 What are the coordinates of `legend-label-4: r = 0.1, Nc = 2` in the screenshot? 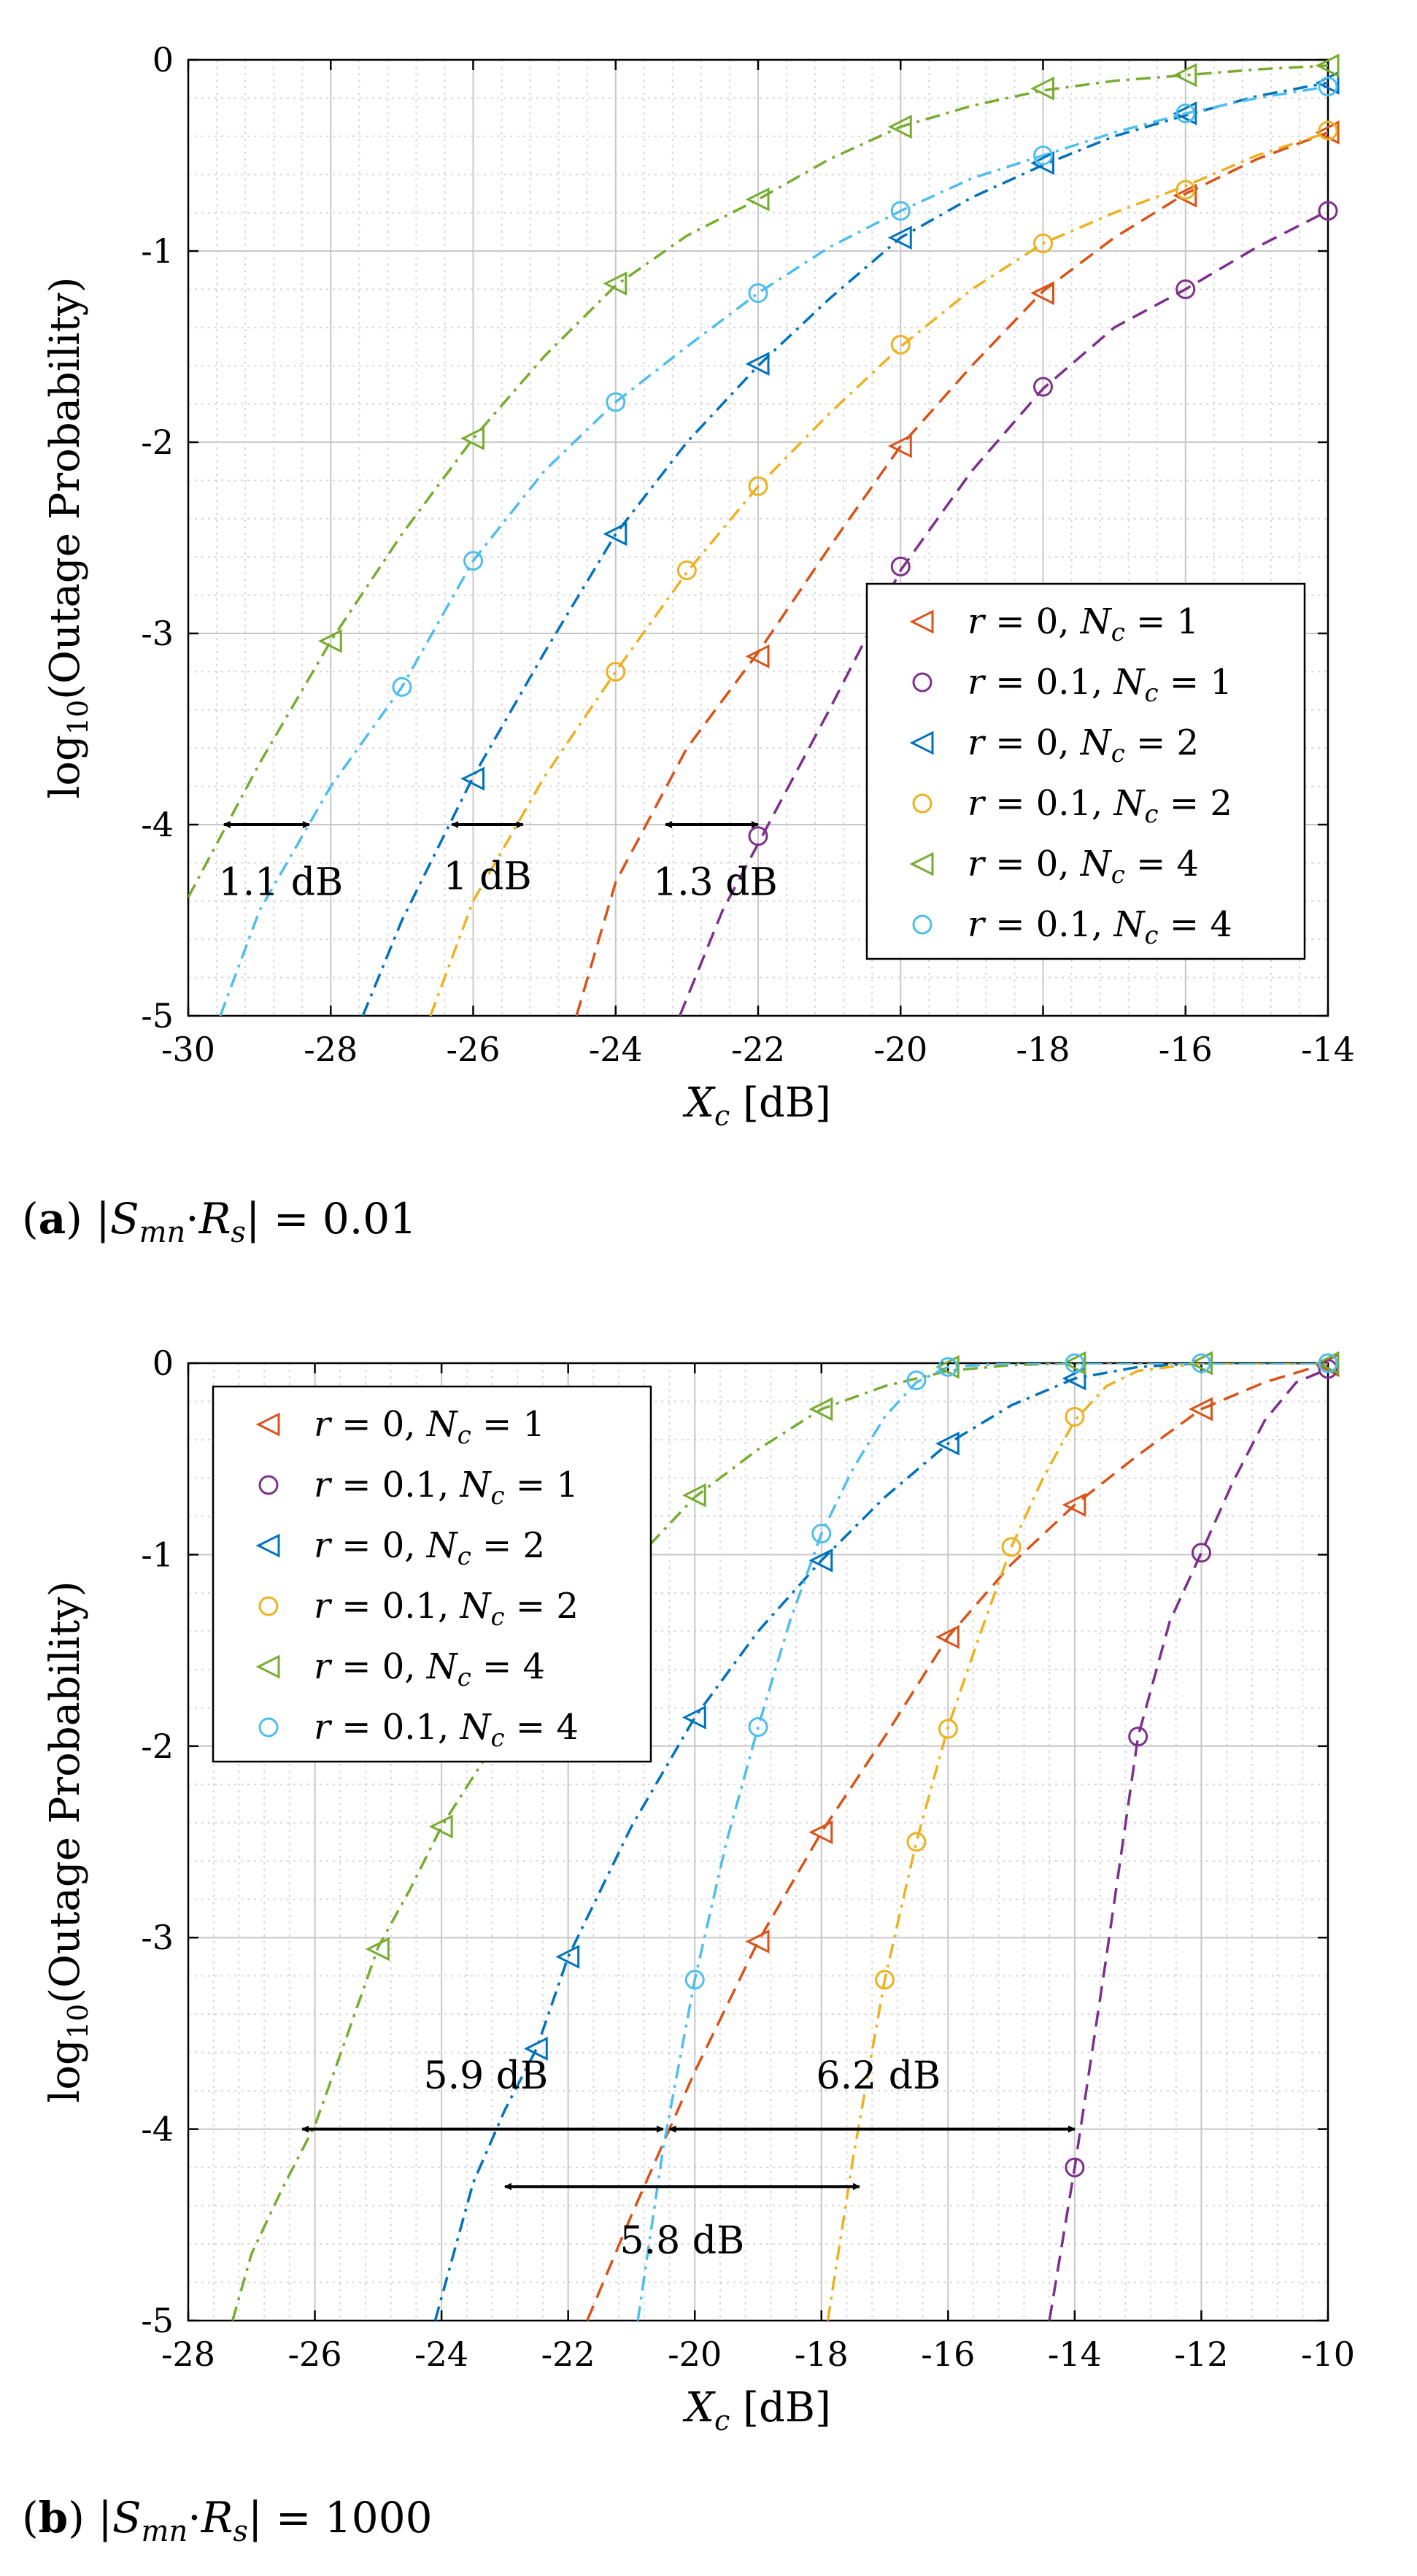 It's located at (1100, 806).